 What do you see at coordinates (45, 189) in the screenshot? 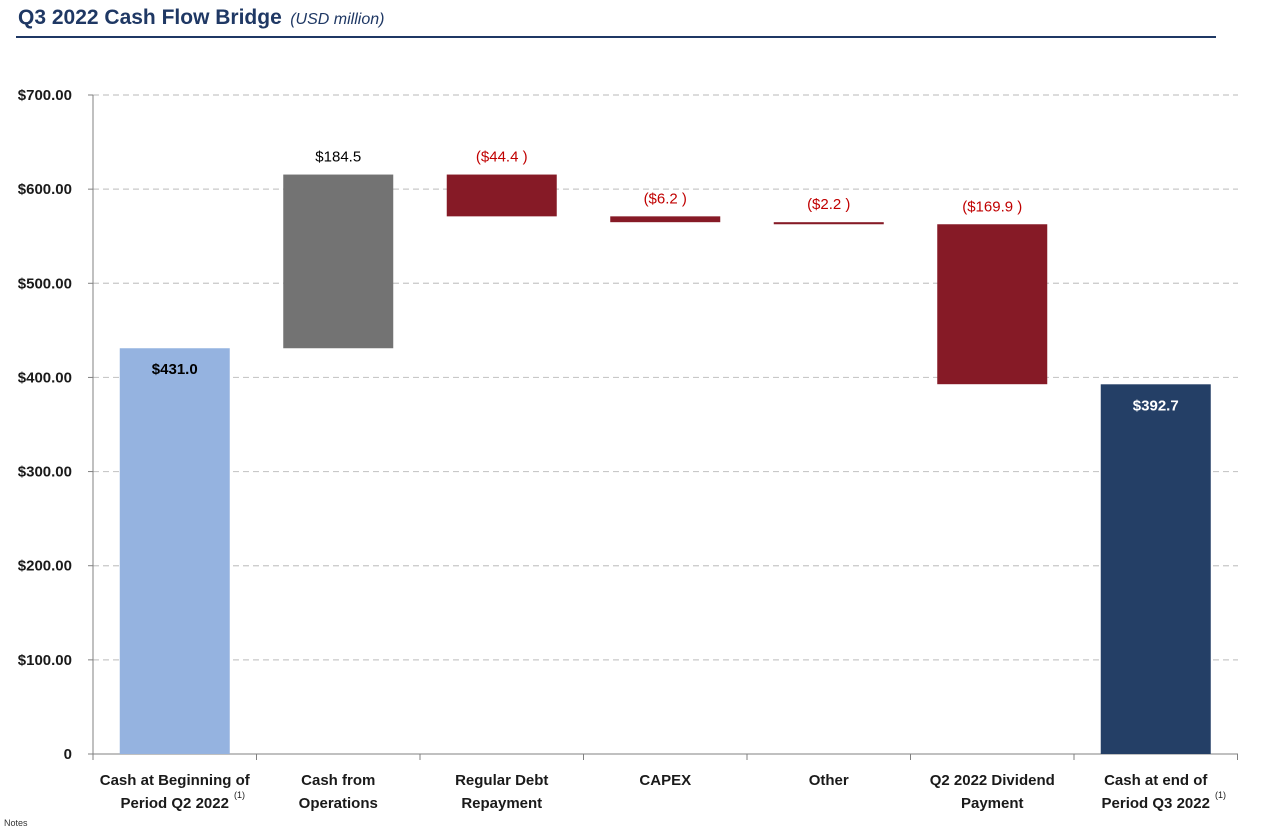
I see `y-tick-label: $600.00` at bounding box center [45, 189].